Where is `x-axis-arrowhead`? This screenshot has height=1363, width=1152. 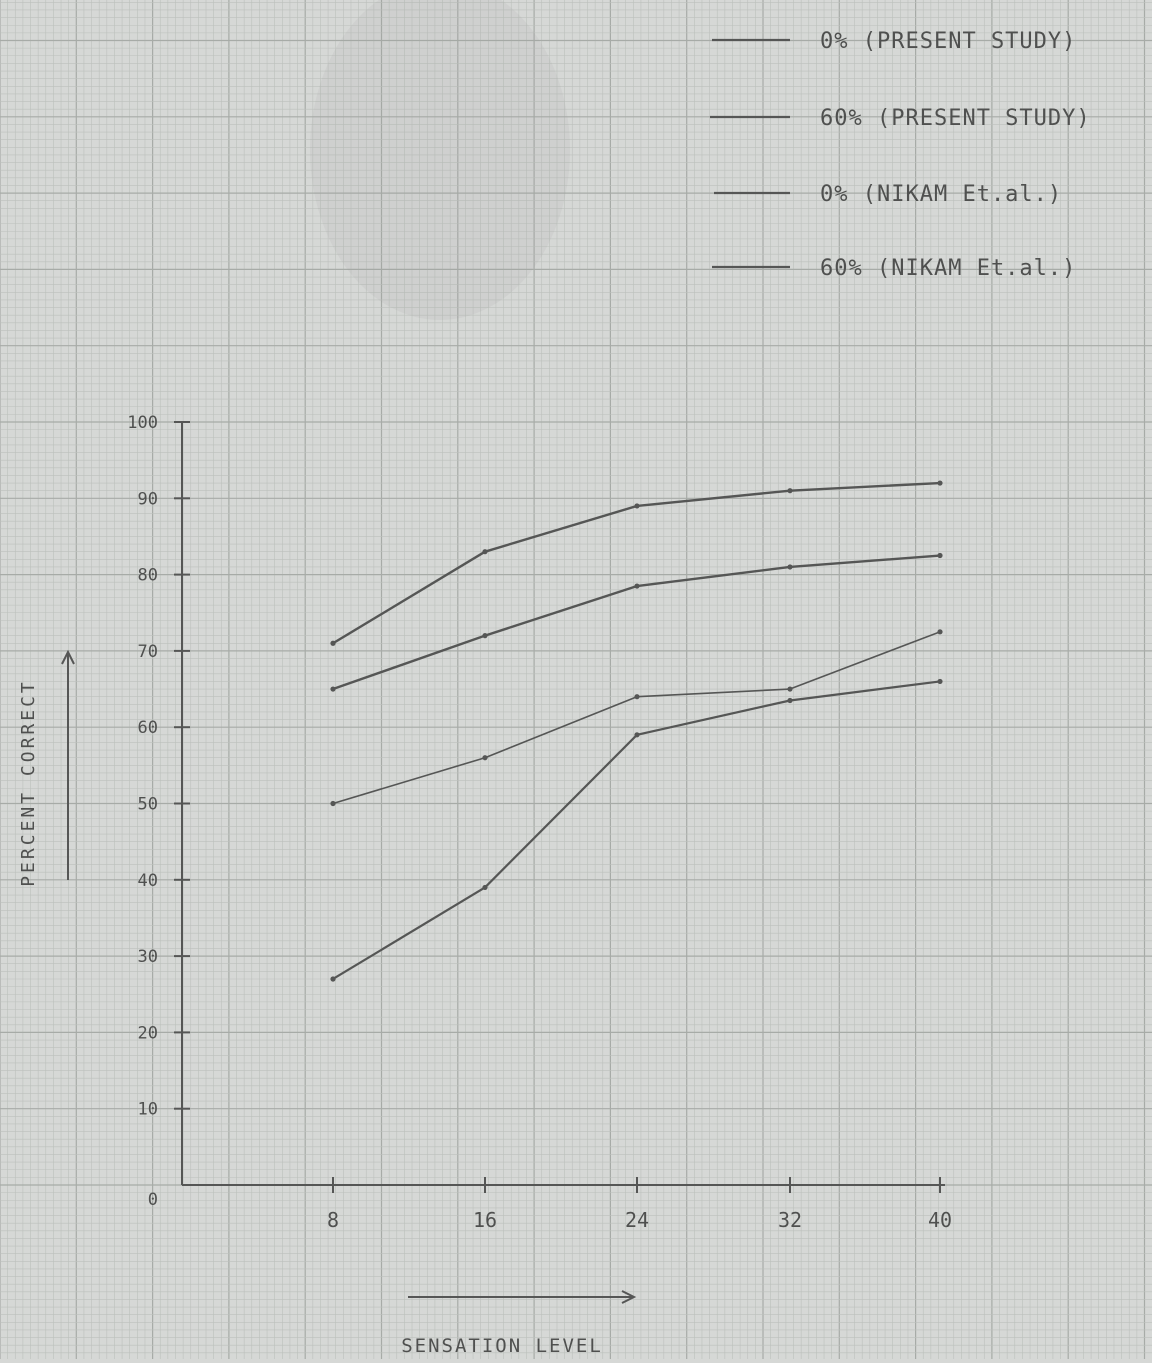
x-axis-arrowhead is located at coordinates (629, 1297).